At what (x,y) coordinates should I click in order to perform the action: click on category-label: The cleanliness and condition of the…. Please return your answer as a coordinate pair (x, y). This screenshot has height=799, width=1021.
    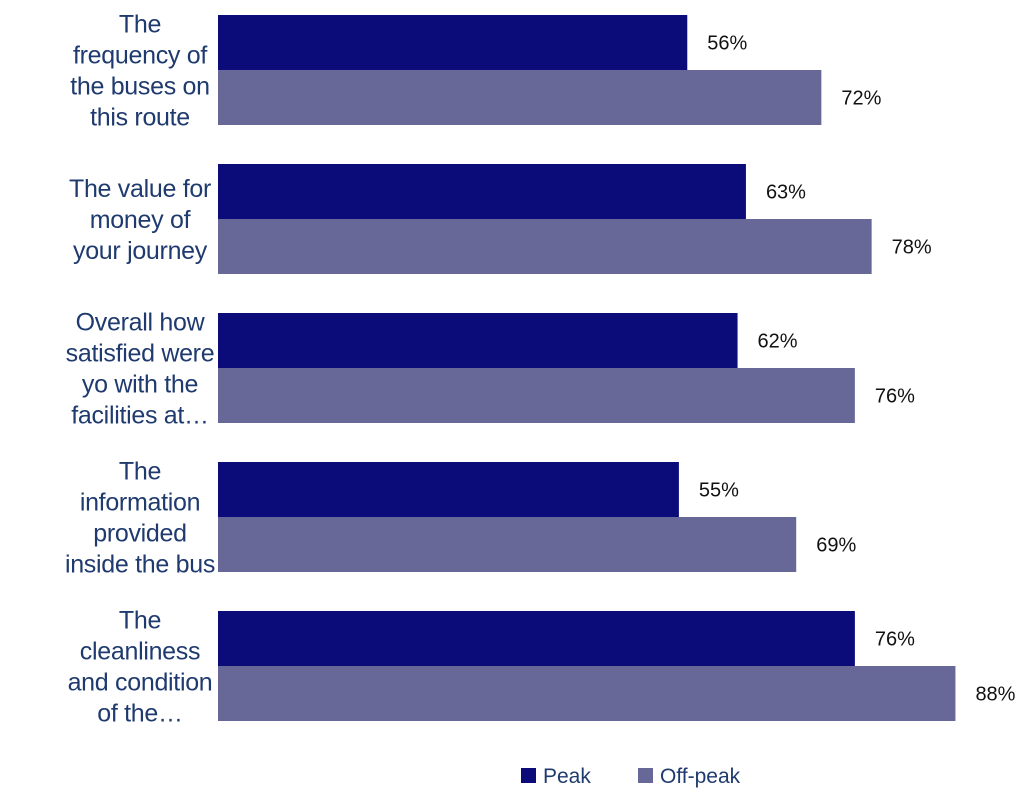
    Looking at the image, I should click on (140, 667).